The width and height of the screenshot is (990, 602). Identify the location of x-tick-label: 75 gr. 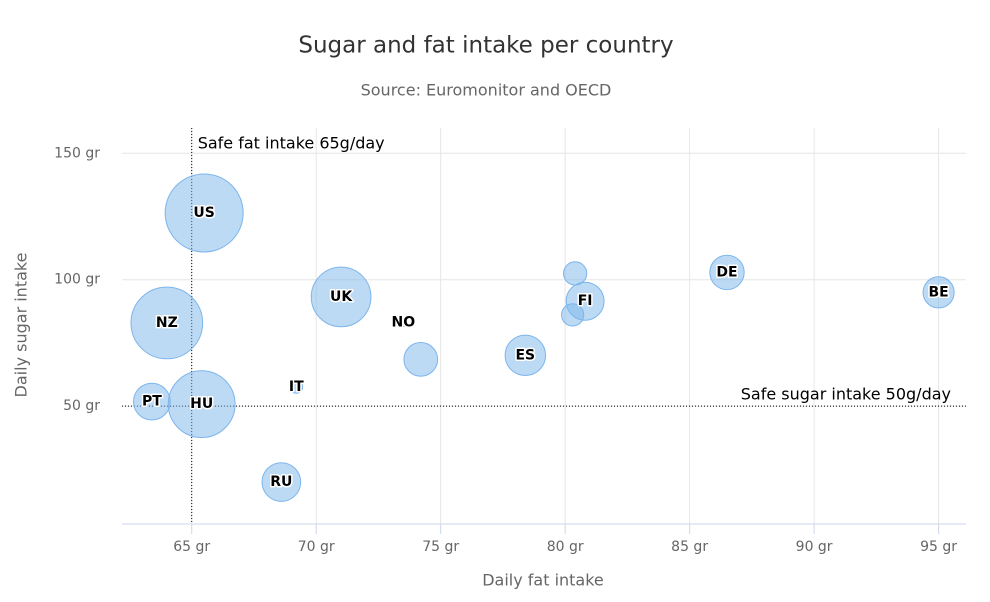
(440, 547).